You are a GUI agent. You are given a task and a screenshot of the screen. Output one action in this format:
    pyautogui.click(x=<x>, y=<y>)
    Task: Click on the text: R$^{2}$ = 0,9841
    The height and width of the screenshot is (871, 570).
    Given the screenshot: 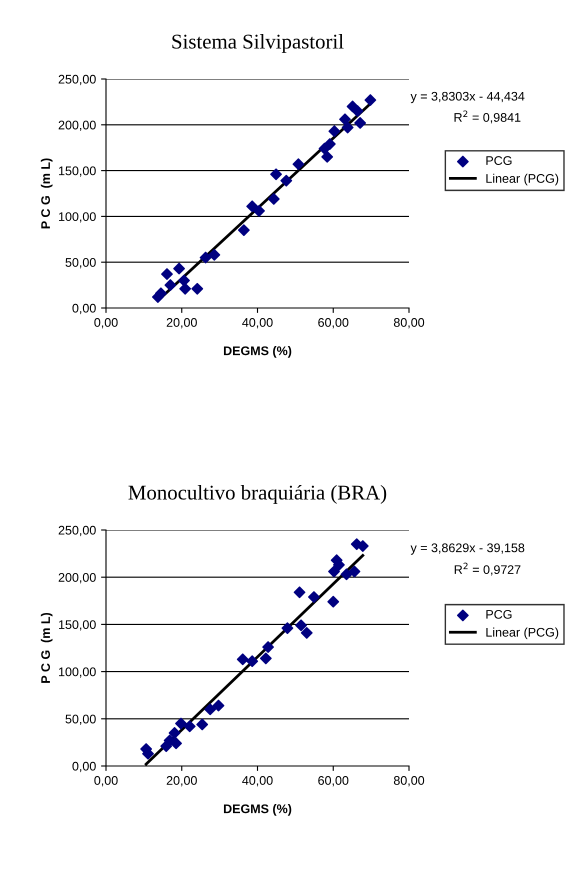 What is the action you would take?
    pyautogui.click(x=487, y=117)
    